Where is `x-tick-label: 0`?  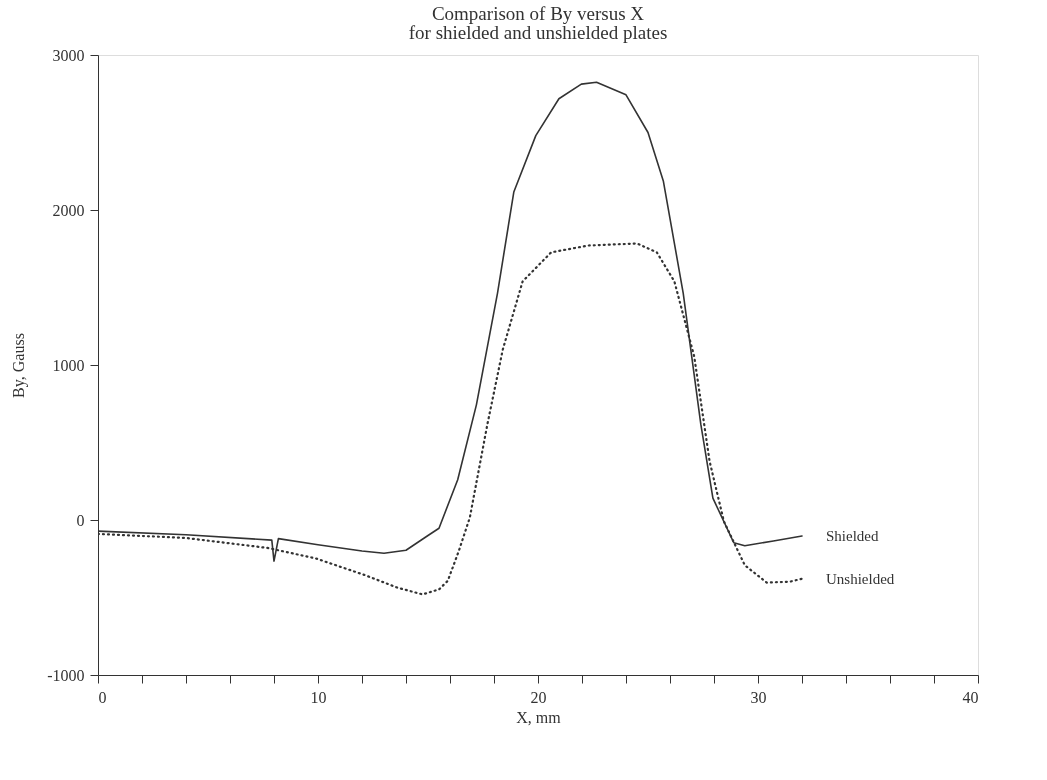 x-tick-label: 0 is located at coordinates (102, 697).